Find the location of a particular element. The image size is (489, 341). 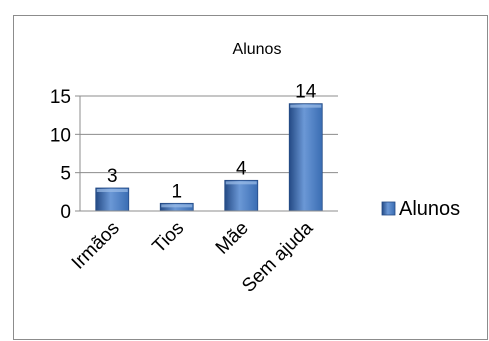

data-label: 3 is located at coordinates (112, 176).